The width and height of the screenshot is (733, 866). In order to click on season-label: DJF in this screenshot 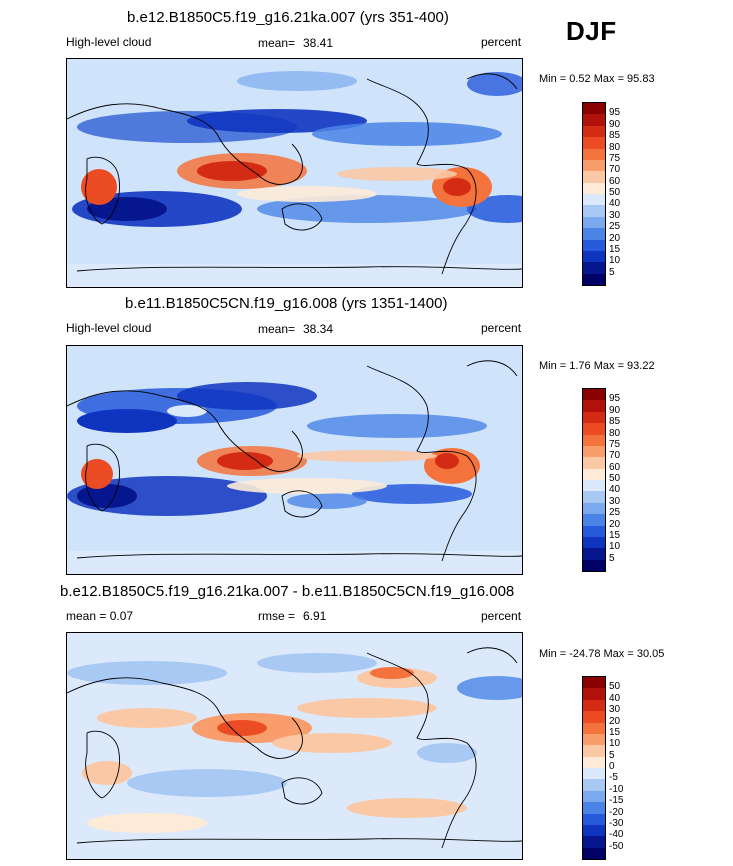, I will do `click(591, 31)`.